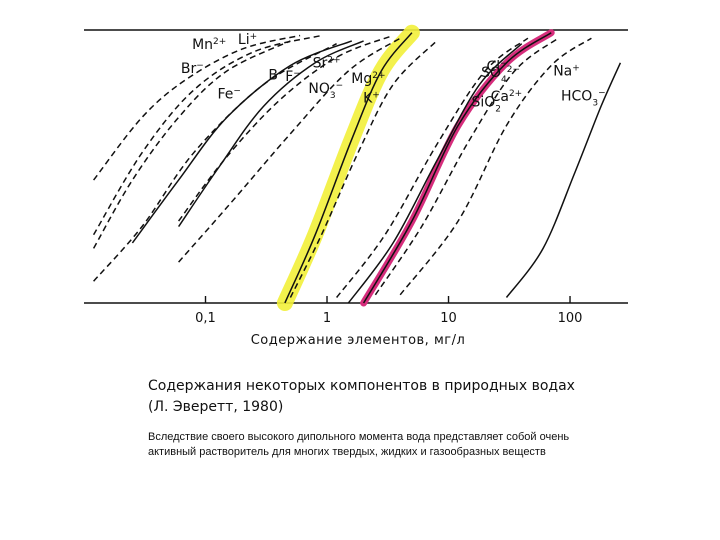 This screenshot has width=720, height=540. What do you see at coordinates (563, 180) in the screenshot?
I see `series-line-hco3` at bounding box center [563, 180].